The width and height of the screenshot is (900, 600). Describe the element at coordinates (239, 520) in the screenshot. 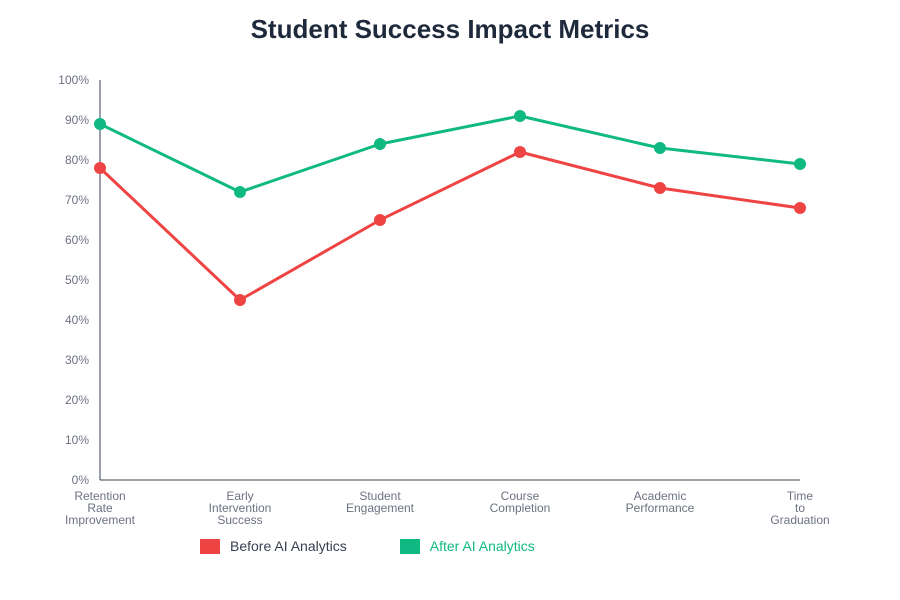

I see `x-tick-label-line: Success` at that location.